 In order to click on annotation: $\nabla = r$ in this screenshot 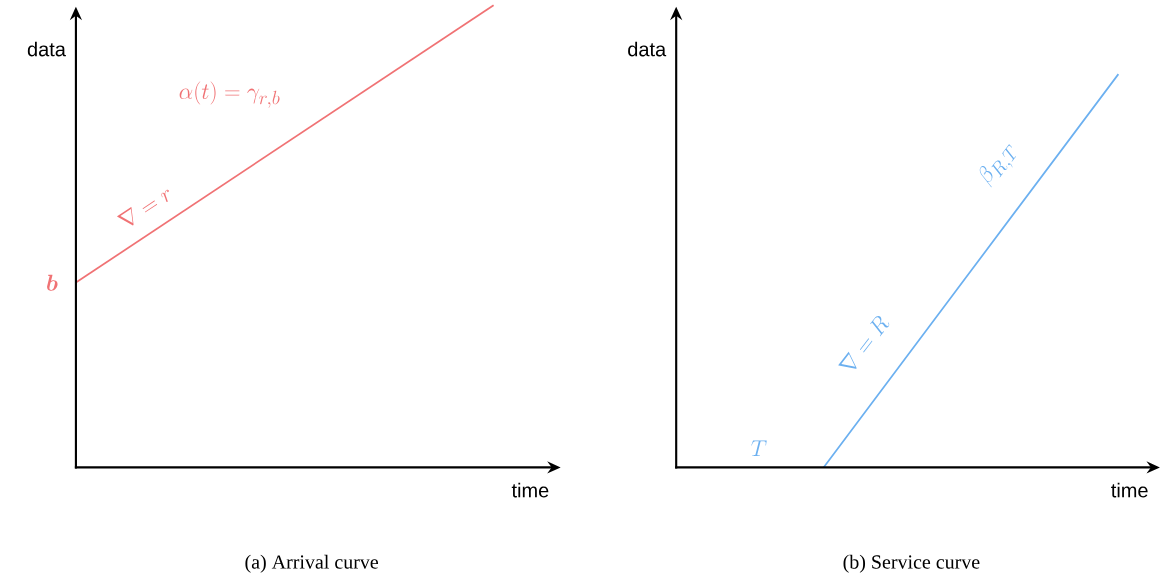, I will do `click(143, 207)`.